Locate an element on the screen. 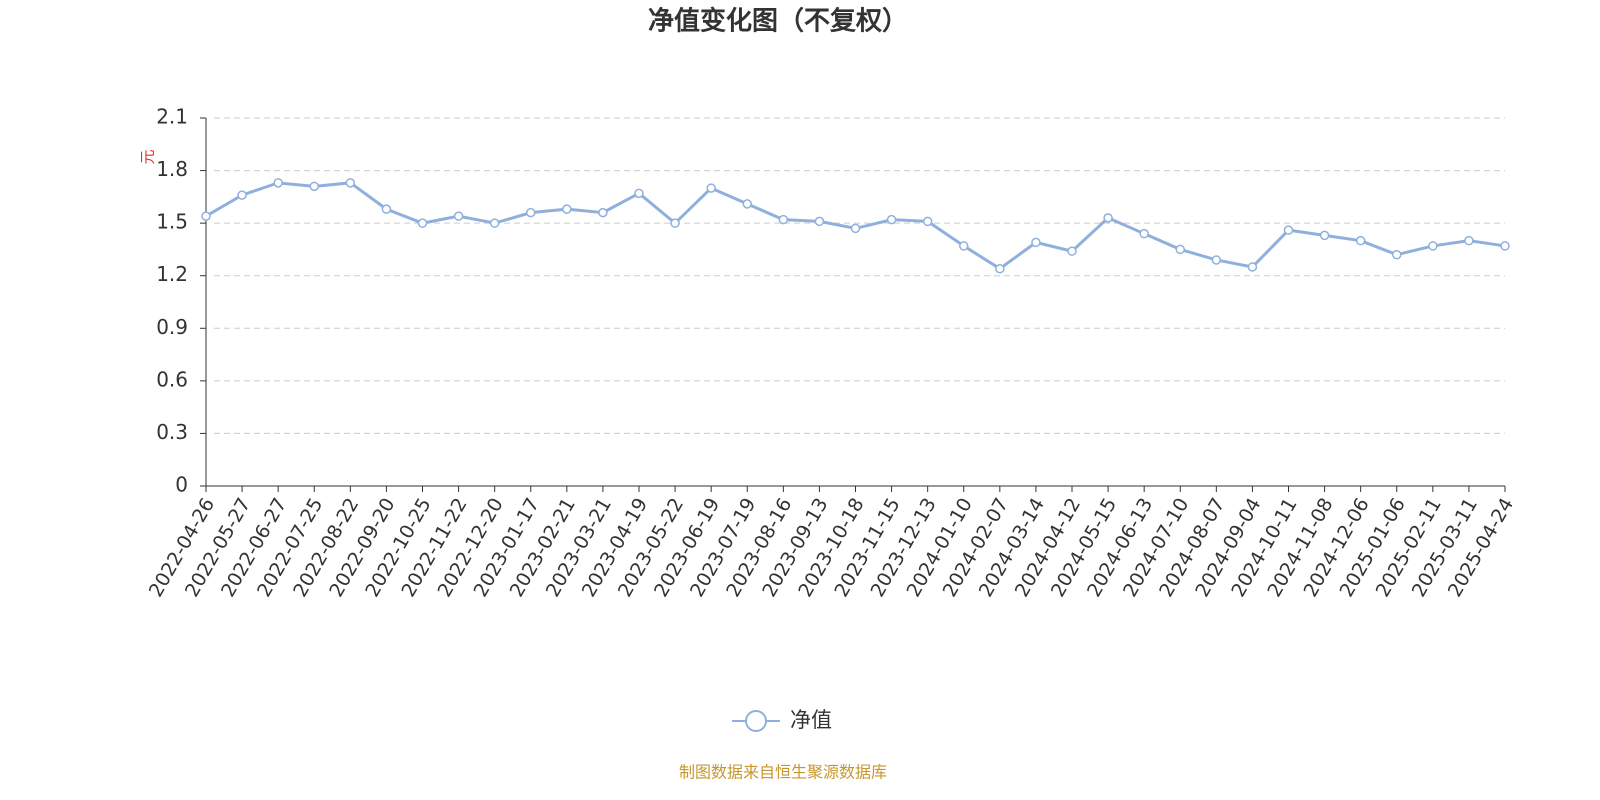  y-tick-label: 2.1 is located at coordinates (172, 117).